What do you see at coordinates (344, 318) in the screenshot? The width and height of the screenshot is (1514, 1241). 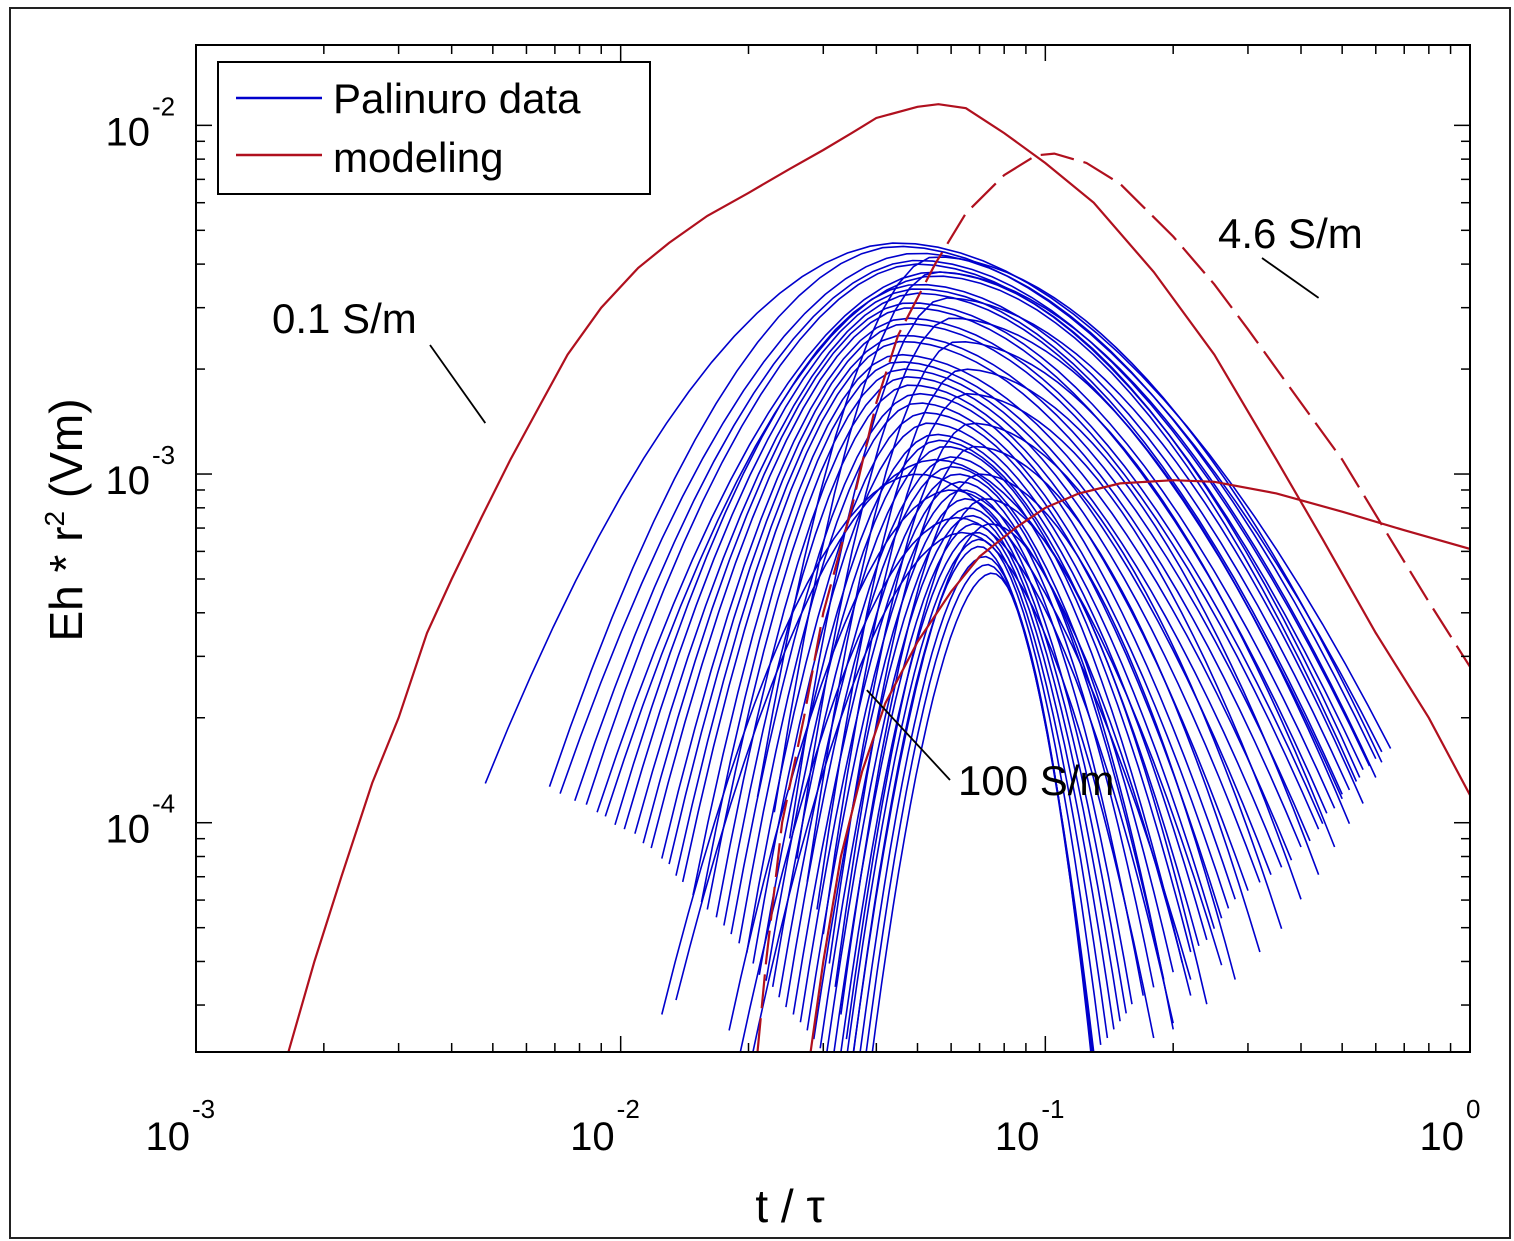 I see `annotation-text: 0.1 S/m` at bounding box center [344, 318].